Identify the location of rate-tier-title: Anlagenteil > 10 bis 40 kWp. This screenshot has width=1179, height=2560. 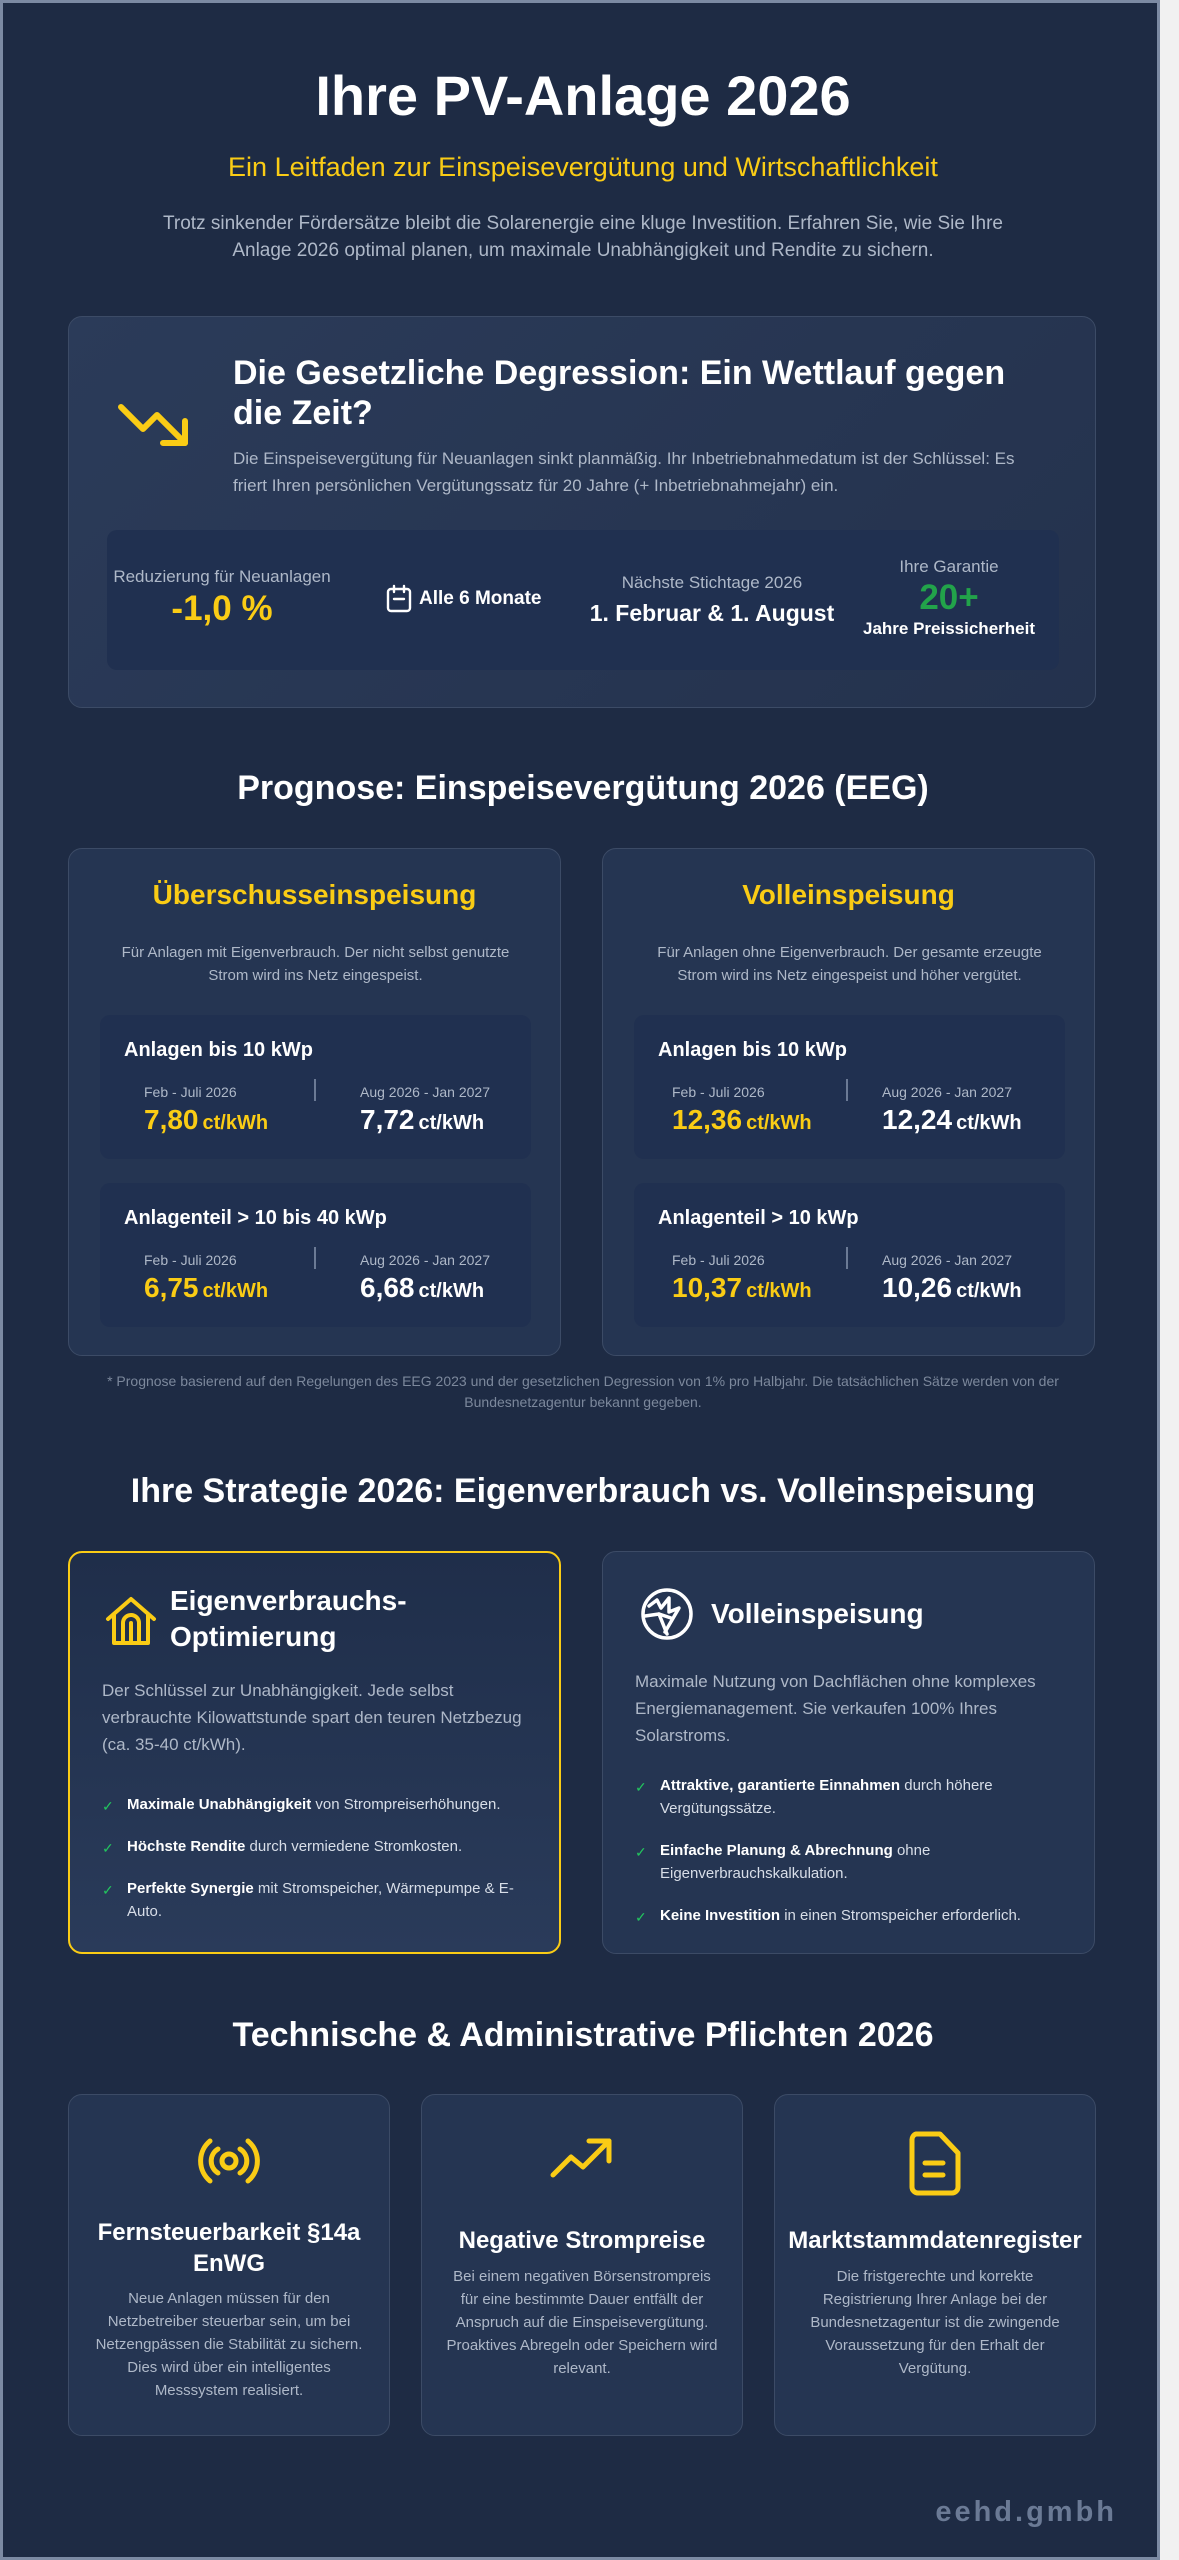
(255, 1218).